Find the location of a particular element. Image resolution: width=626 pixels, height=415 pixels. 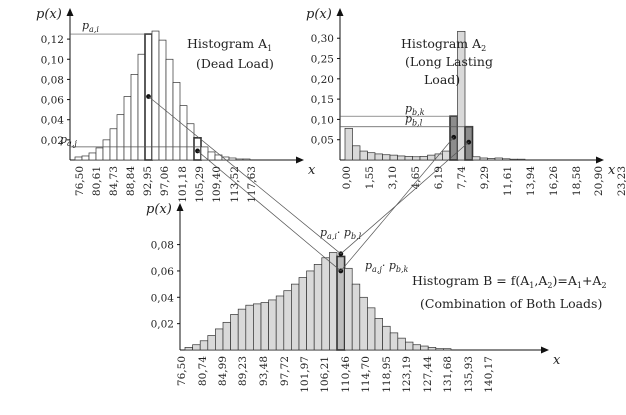

panel1-ytick-label: 0,04 is located at coordinates (53, 121).